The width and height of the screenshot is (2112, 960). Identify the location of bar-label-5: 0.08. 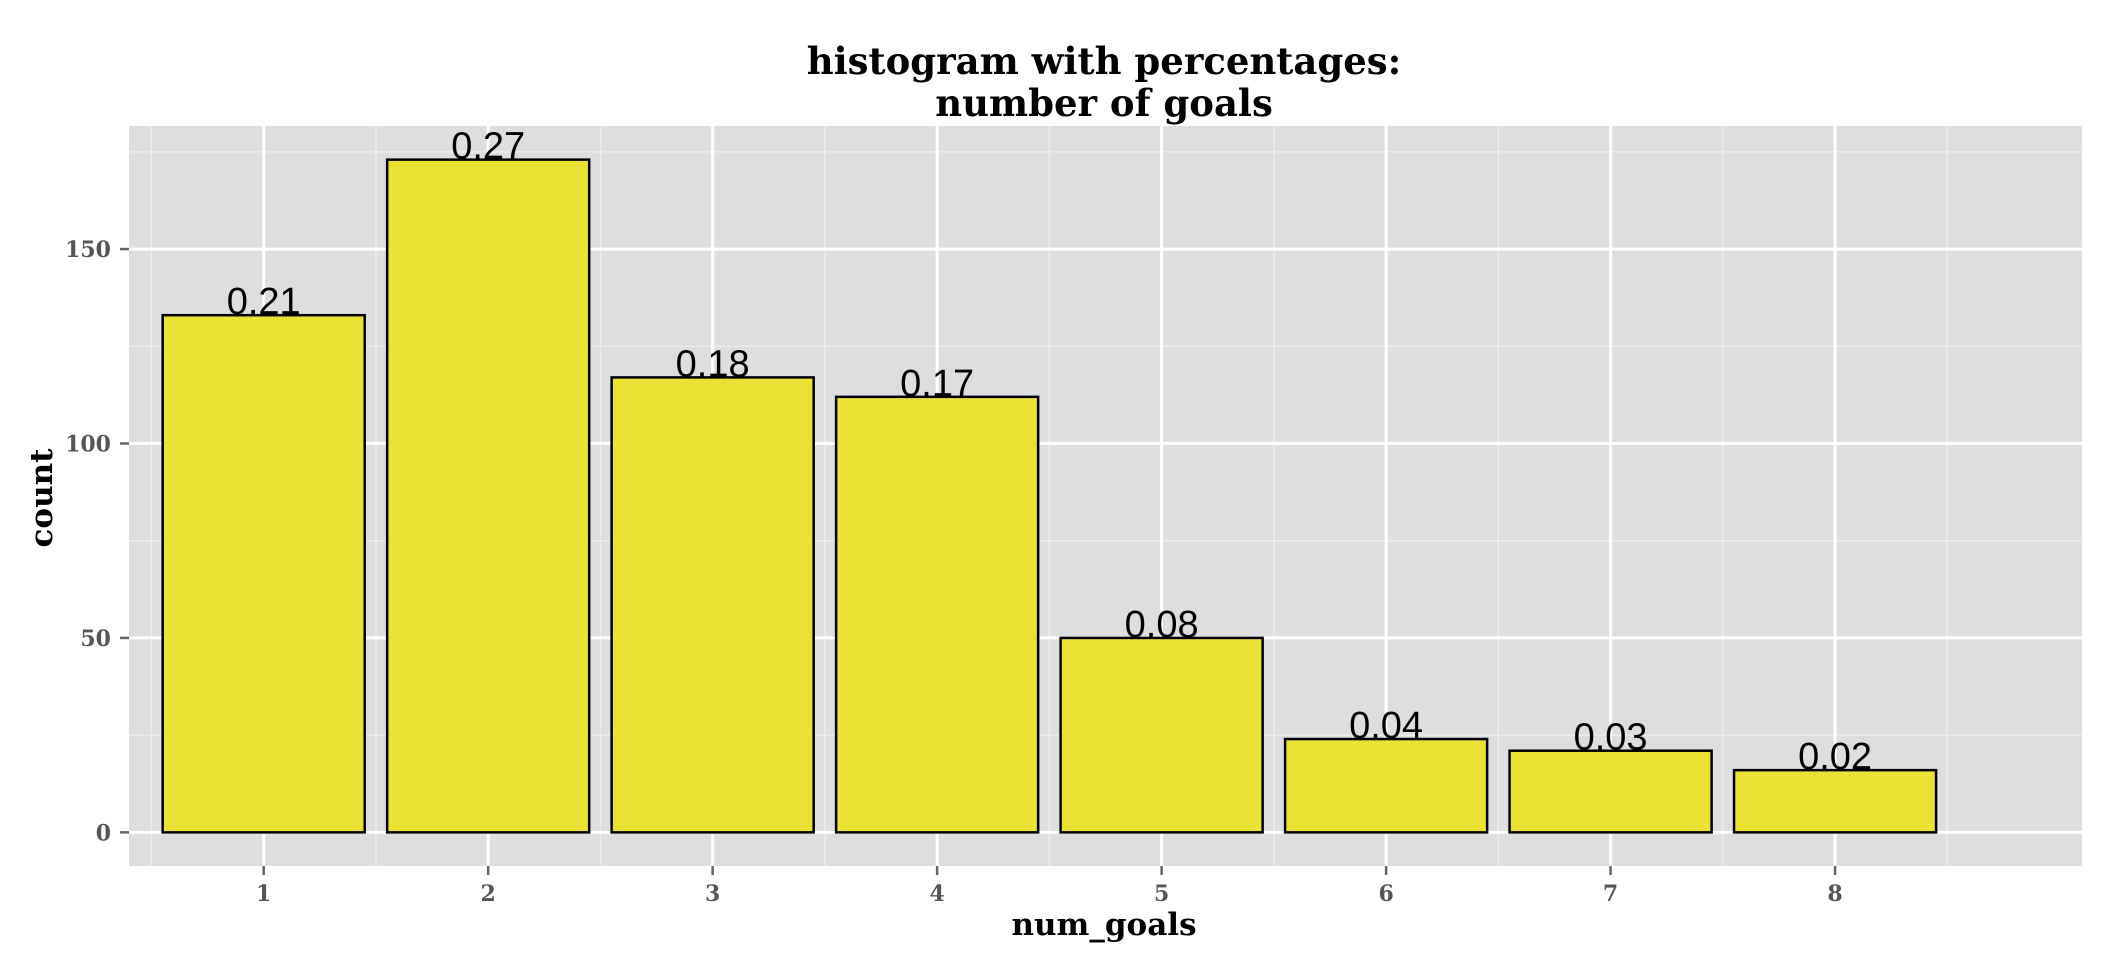
(1162, 625).